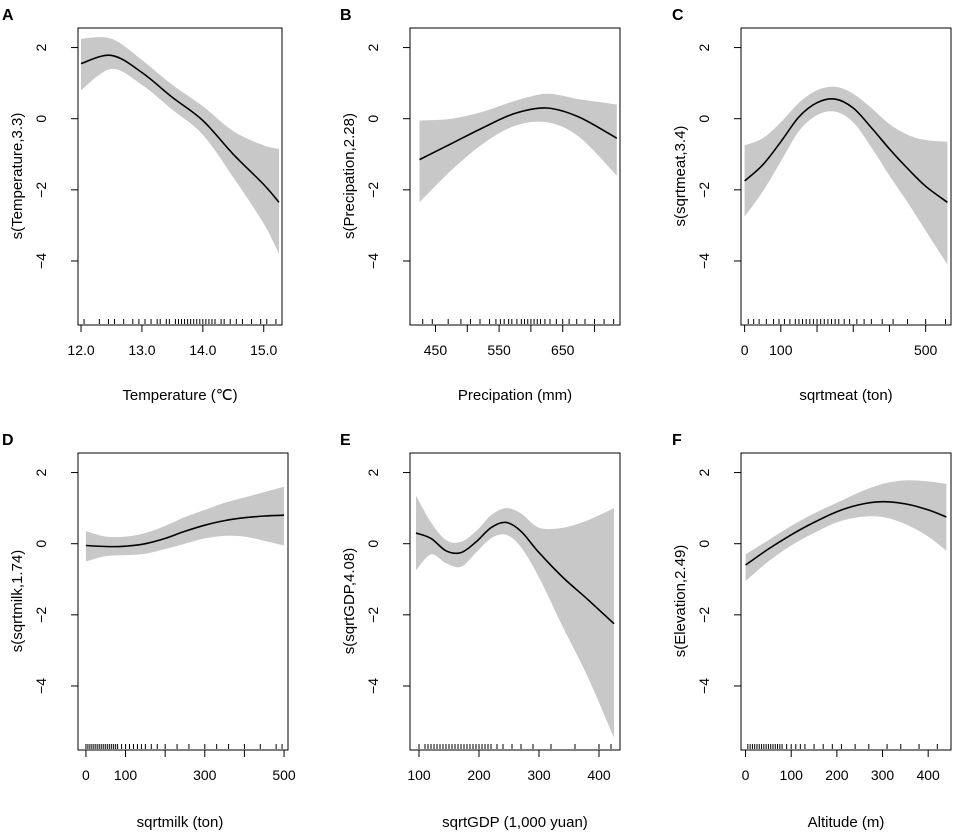 The width and height of the screenshot is (957, 834). Describe the element at coordinates (499, 350) in the screenshot. I see `x-tick-label: 550` at that location.